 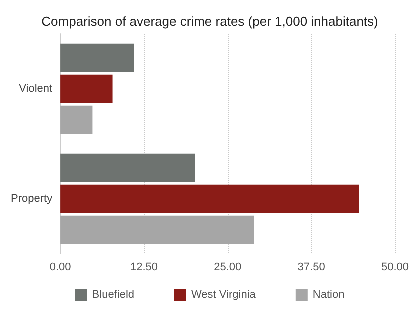 What do you see at coordinates (395, 268) in the screenshot?
I see `x-tick-label: 50.00` at bounding box center [395, 268].